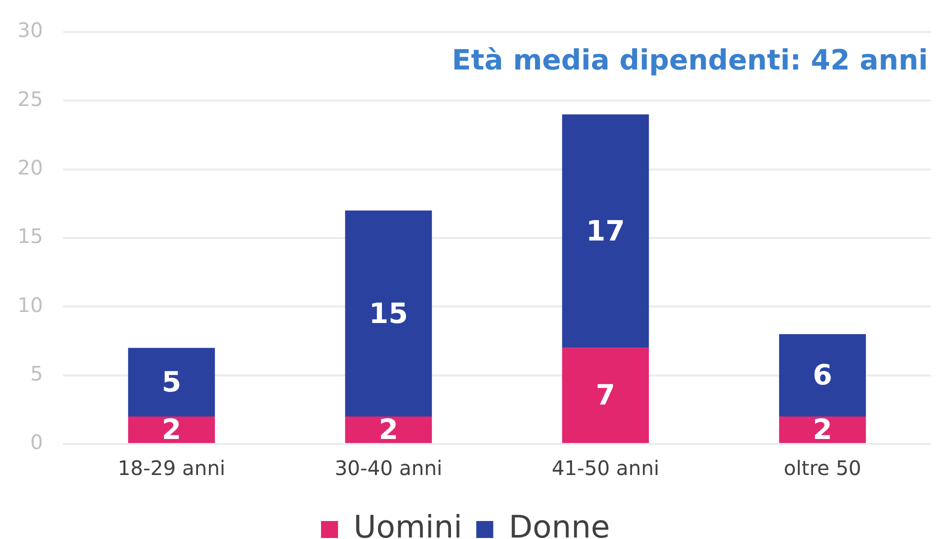  What do you see at coordinates (388, 468) in the screenshot?
I see `x-tick-label: 30-40 anni` at bounding box center [388, 468].